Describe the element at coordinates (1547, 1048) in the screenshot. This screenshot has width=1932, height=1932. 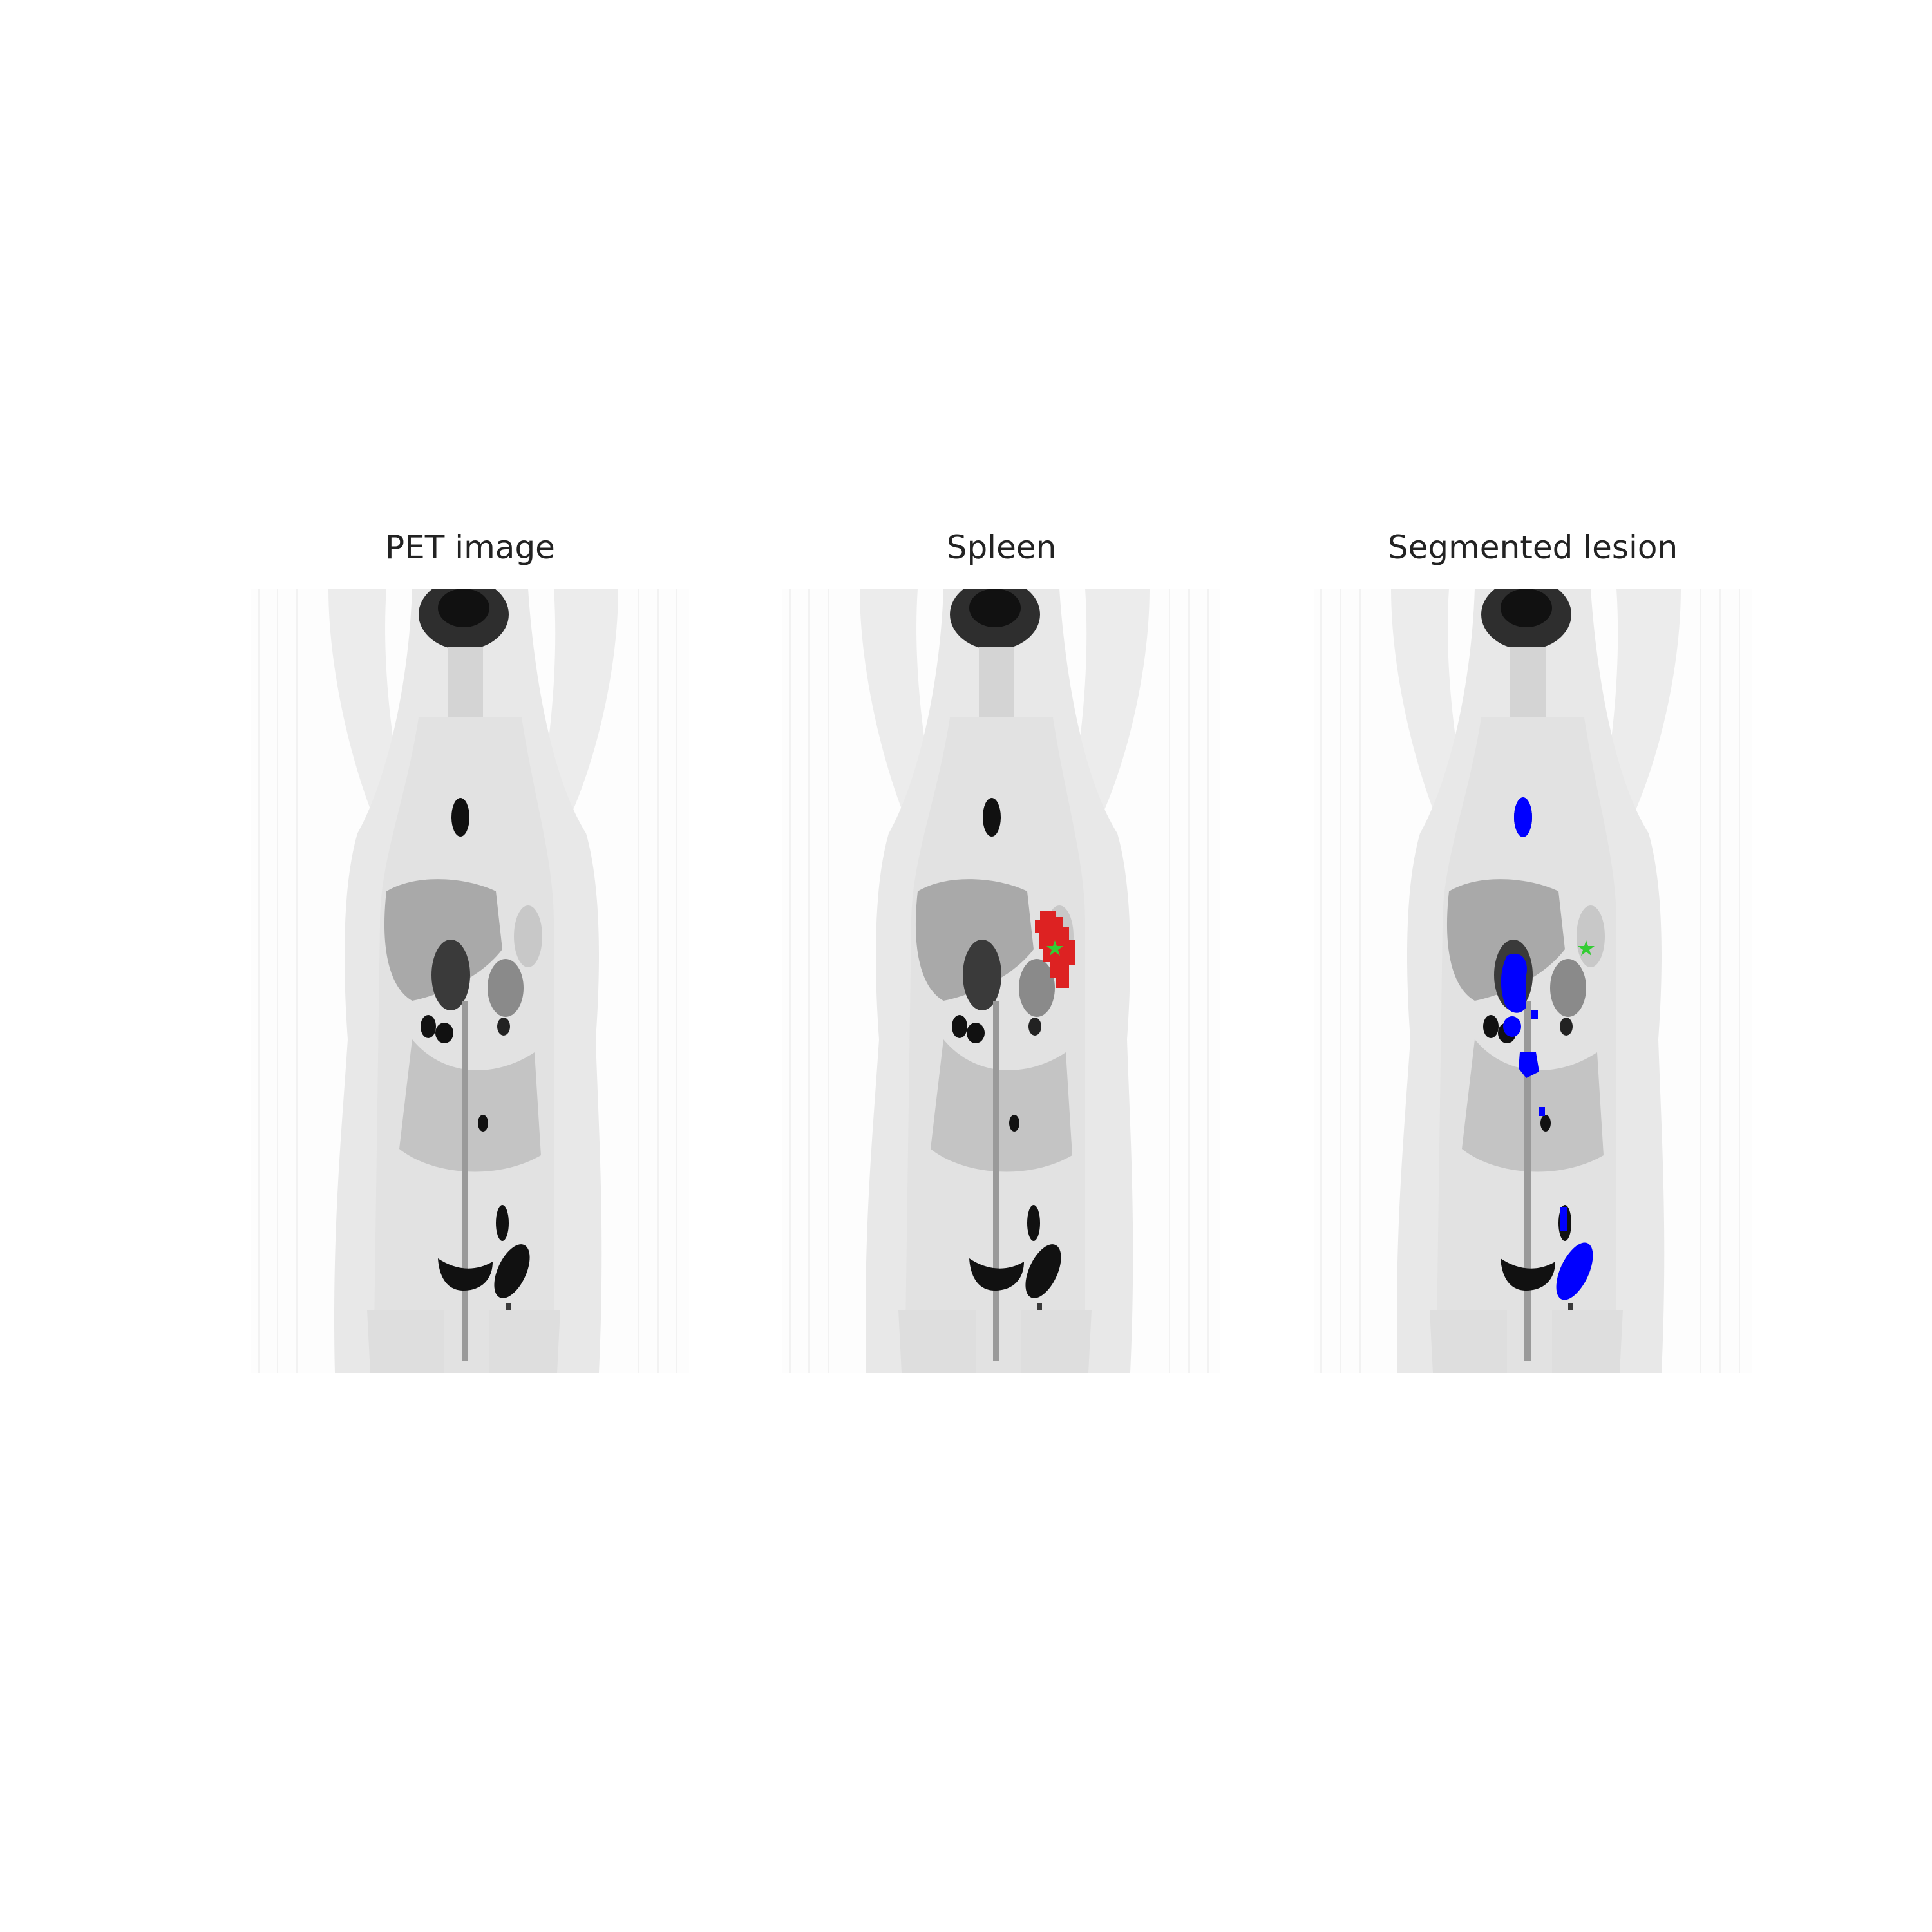
I see `lesion-masks` at that location.